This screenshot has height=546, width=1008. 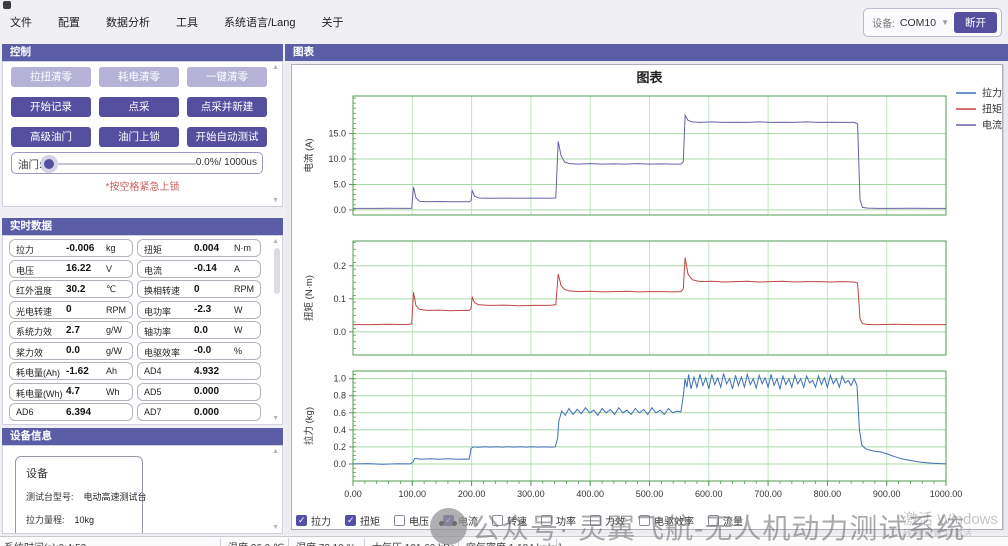 What do you see at coordinates (992, 93) in the screenshot?
I see `svg-text: 拉力` at bounding box center [992, 93].